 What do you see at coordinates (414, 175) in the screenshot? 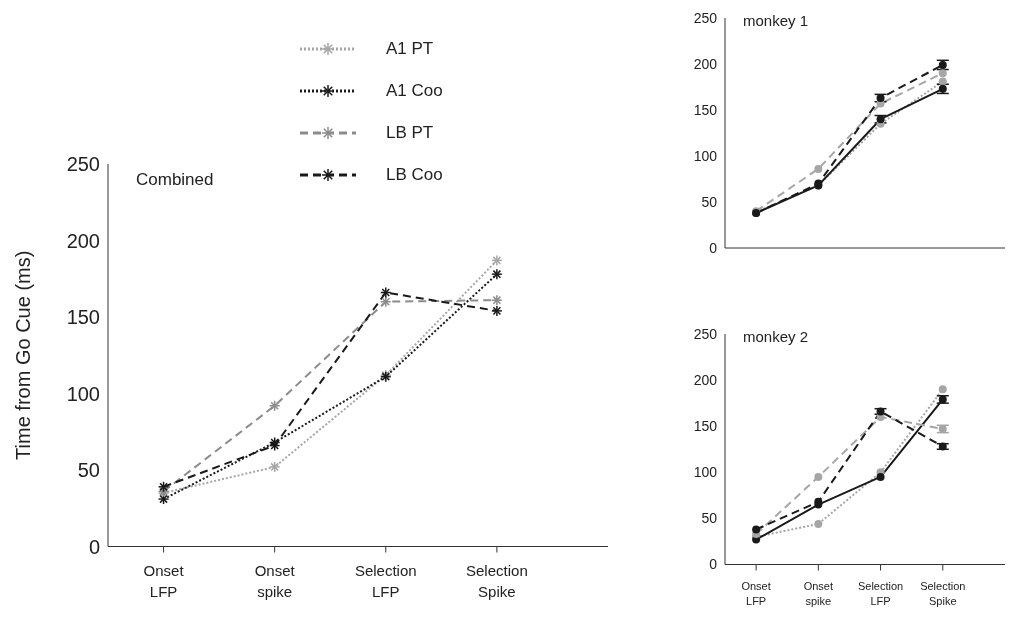
I see `legend-label: LB Coo` at bounding box center [414, 175].